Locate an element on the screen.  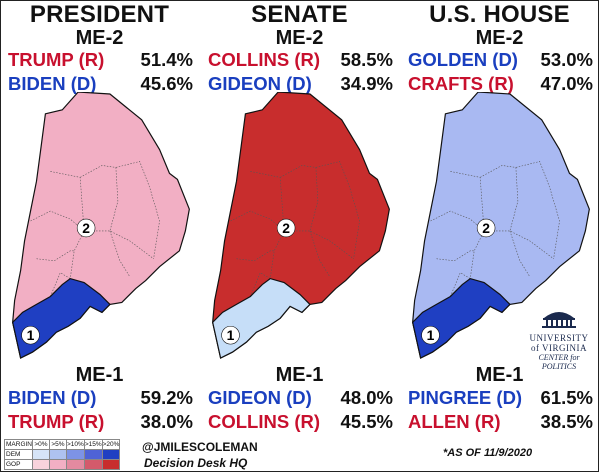
result-row: GIDEON (D) 48.0% is located at coordinates (300, 398).